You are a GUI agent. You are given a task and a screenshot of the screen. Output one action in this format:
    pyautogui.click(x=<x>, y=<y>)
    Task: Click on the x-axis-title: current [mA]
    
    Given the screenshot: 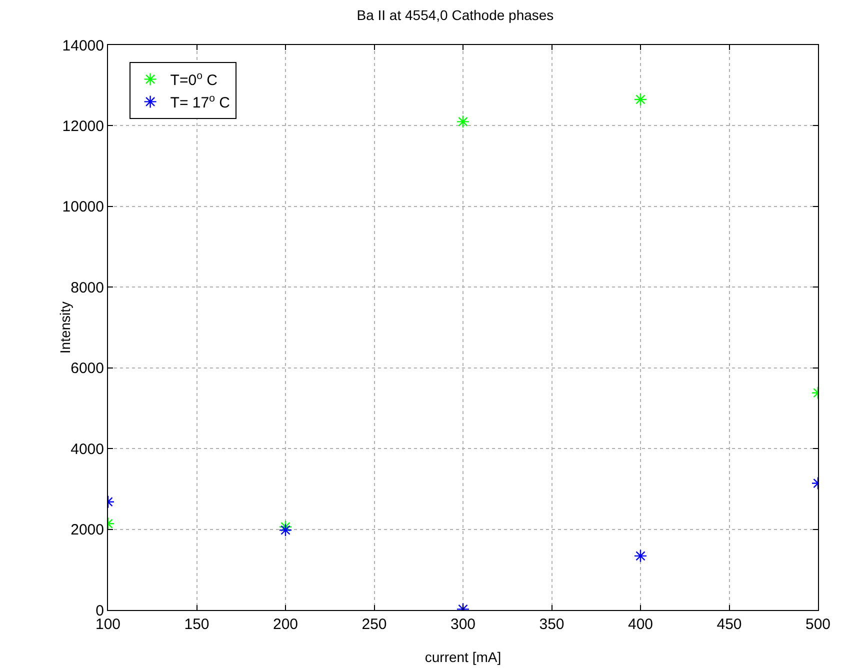 What is the action you would take?
    pyautogui.click(x=463, y=657)
    